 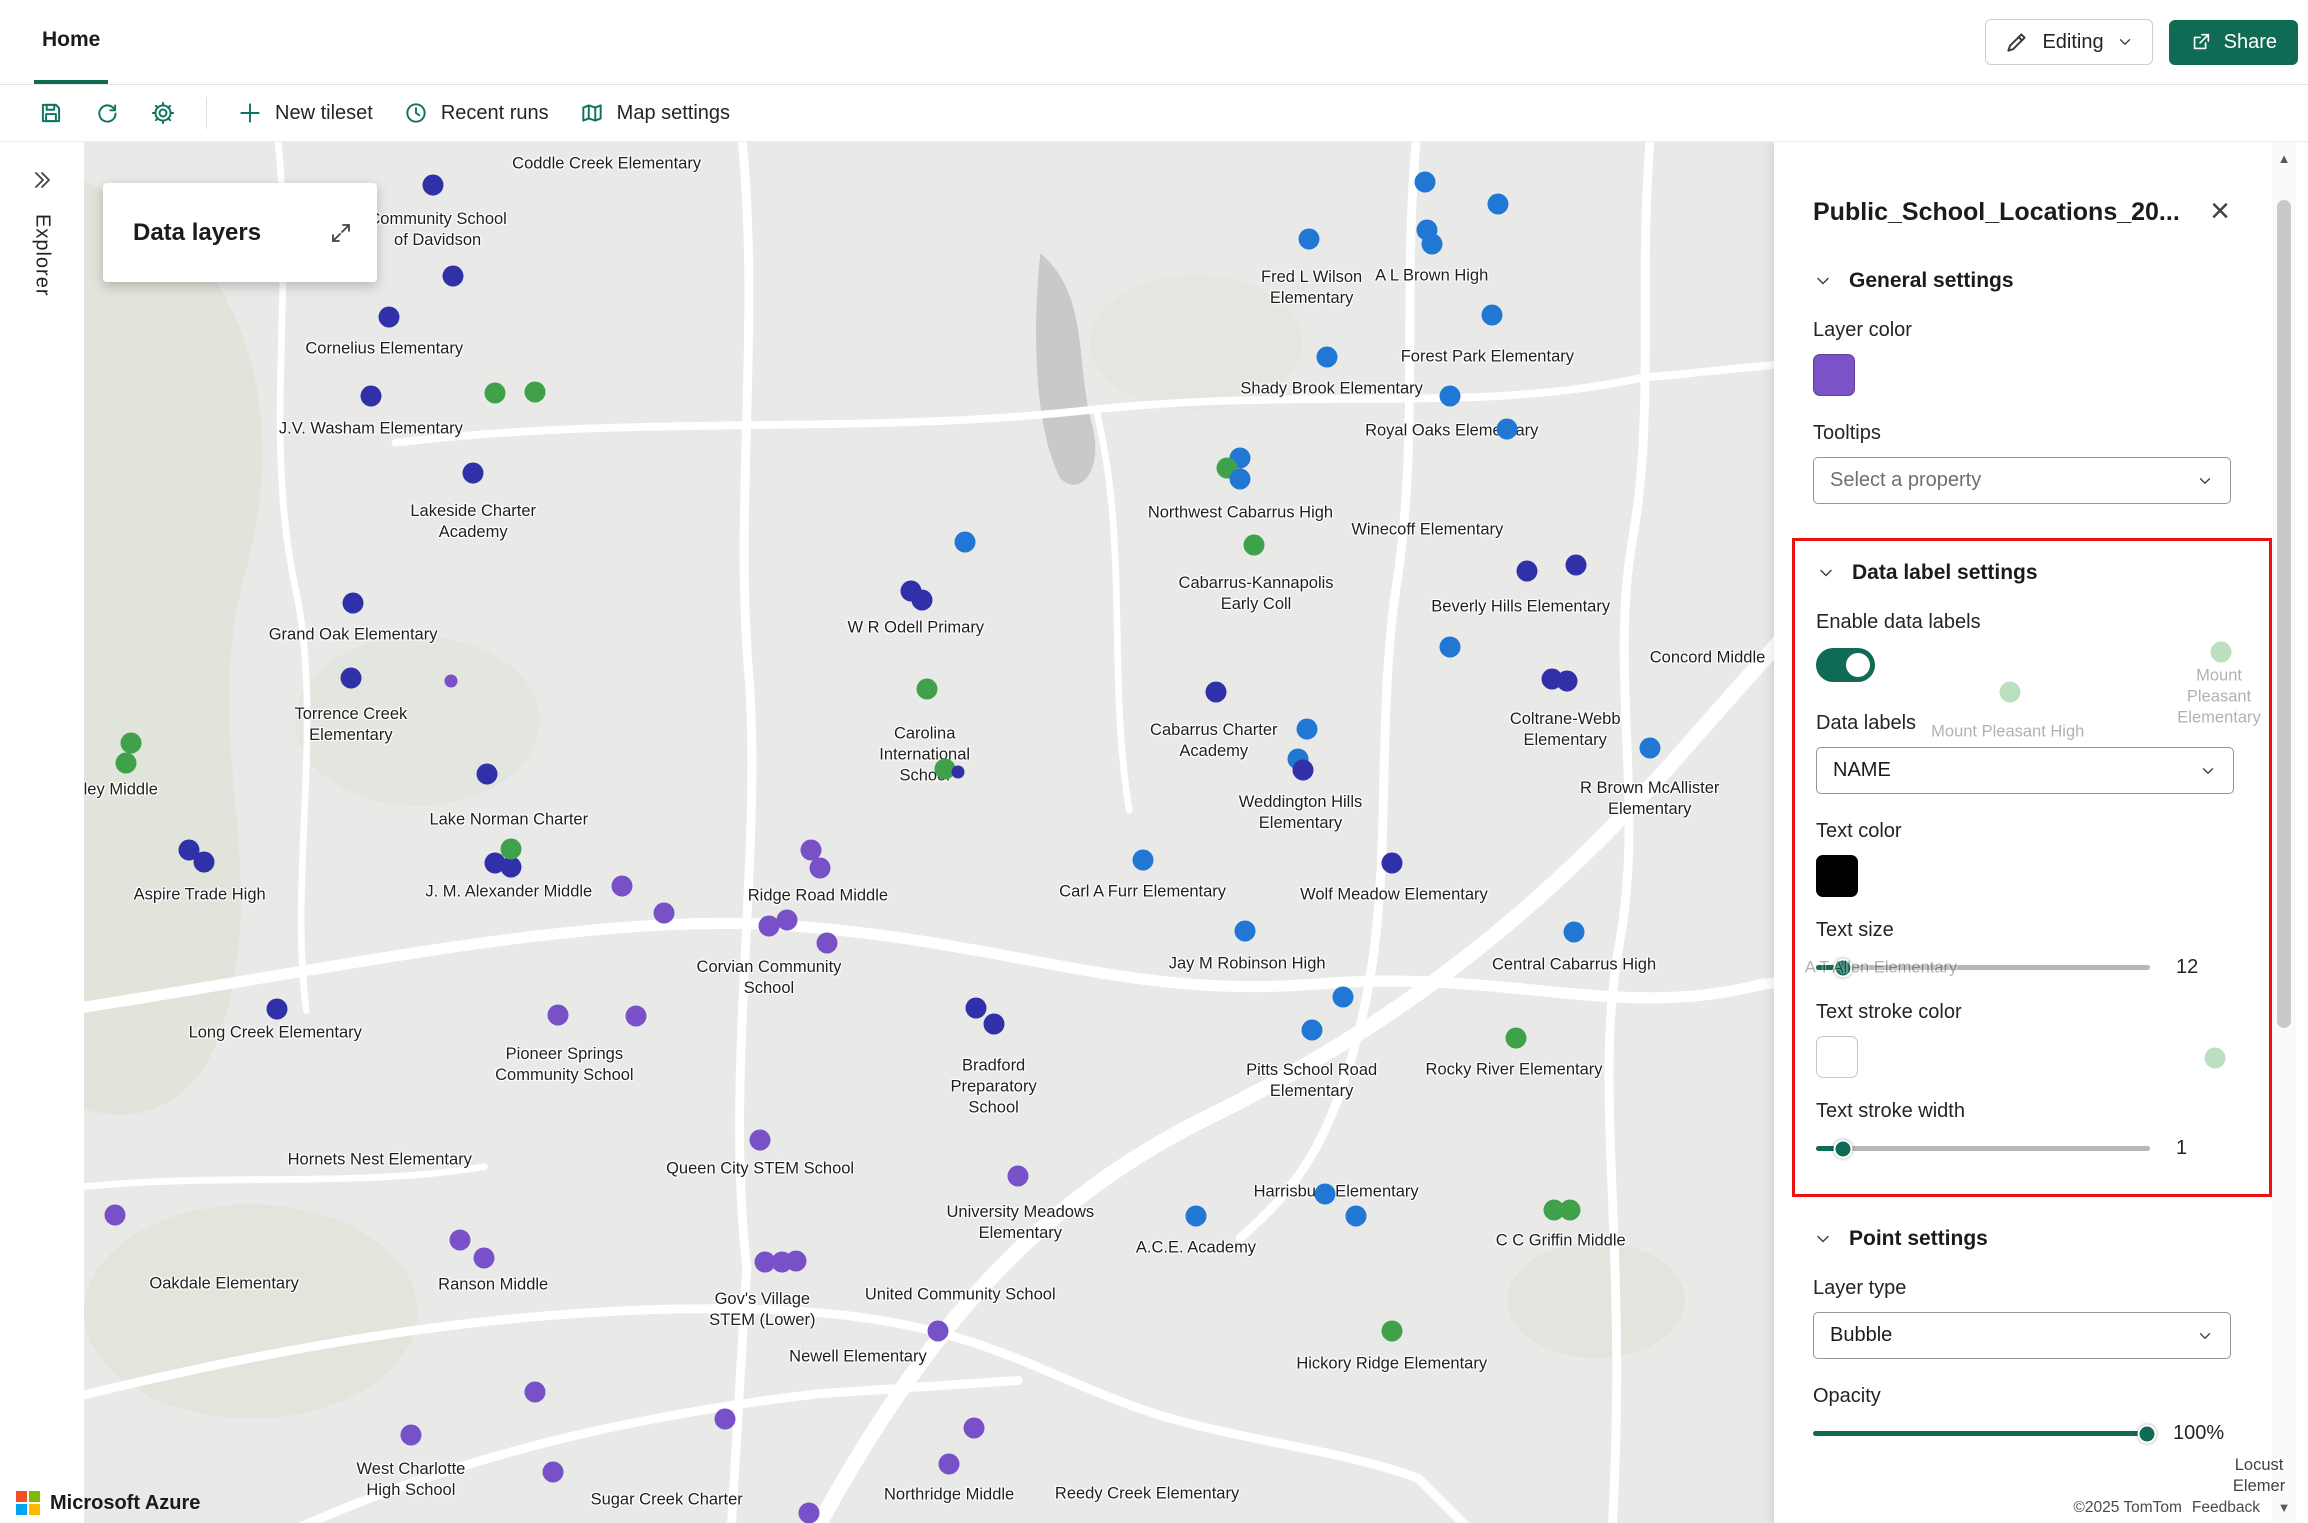 What do you see at coordinates (42, 832) in the screenshot?
I see `explorer-collapsed-pane: Explorer` at bounding box center [42, 832].